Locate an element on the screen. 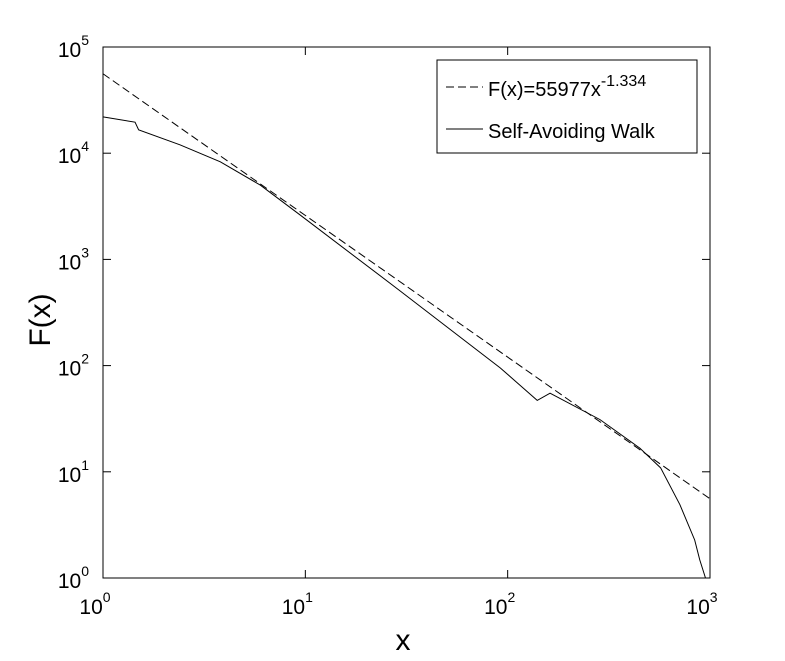 The image size is (785, 661). legend-box is located at coordinates (567, 106).